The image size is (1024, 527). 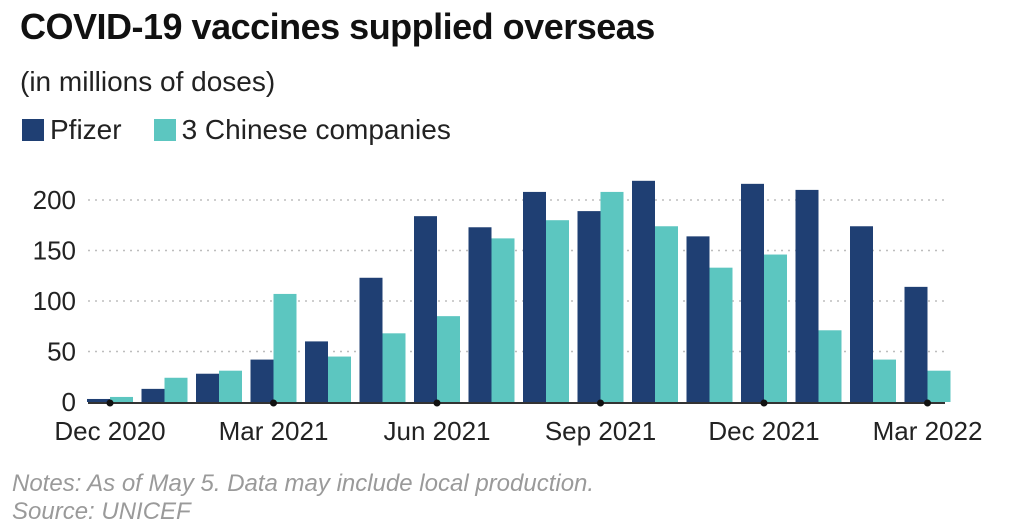 What do you see at coordinates (101, 511) in the screenshot?
I see `source-text: Source: UNICEF` at bounding box center [101, 511].